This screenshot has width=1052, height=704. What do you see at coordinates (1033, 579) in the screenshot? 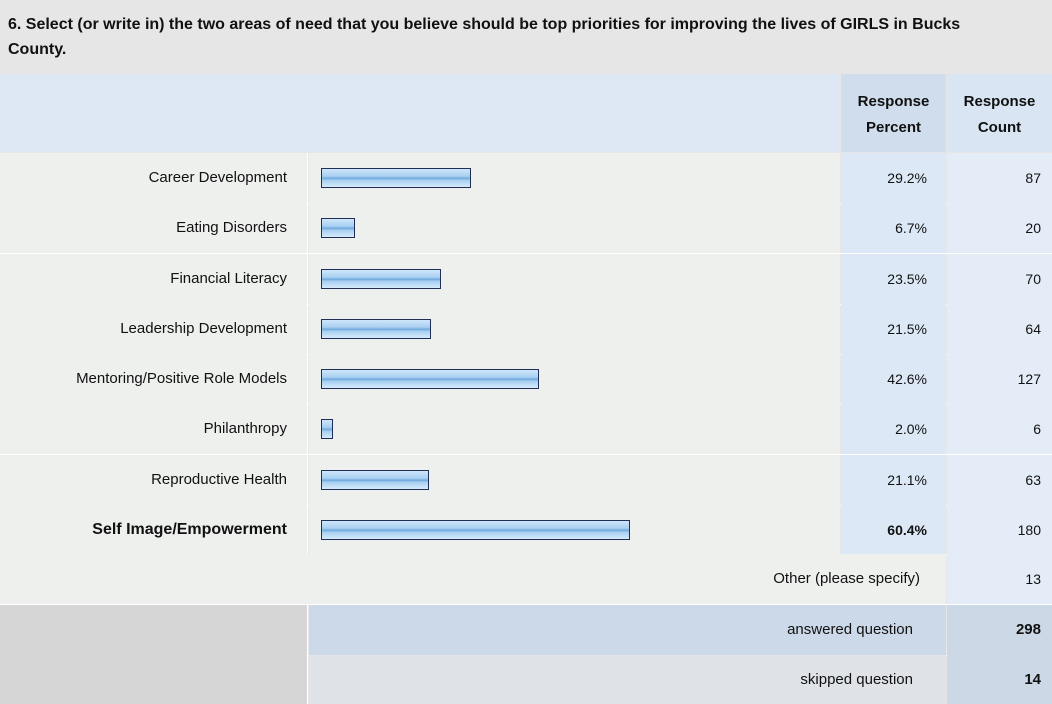
I see `other-count: 13` at bounding box center [1033, 579].